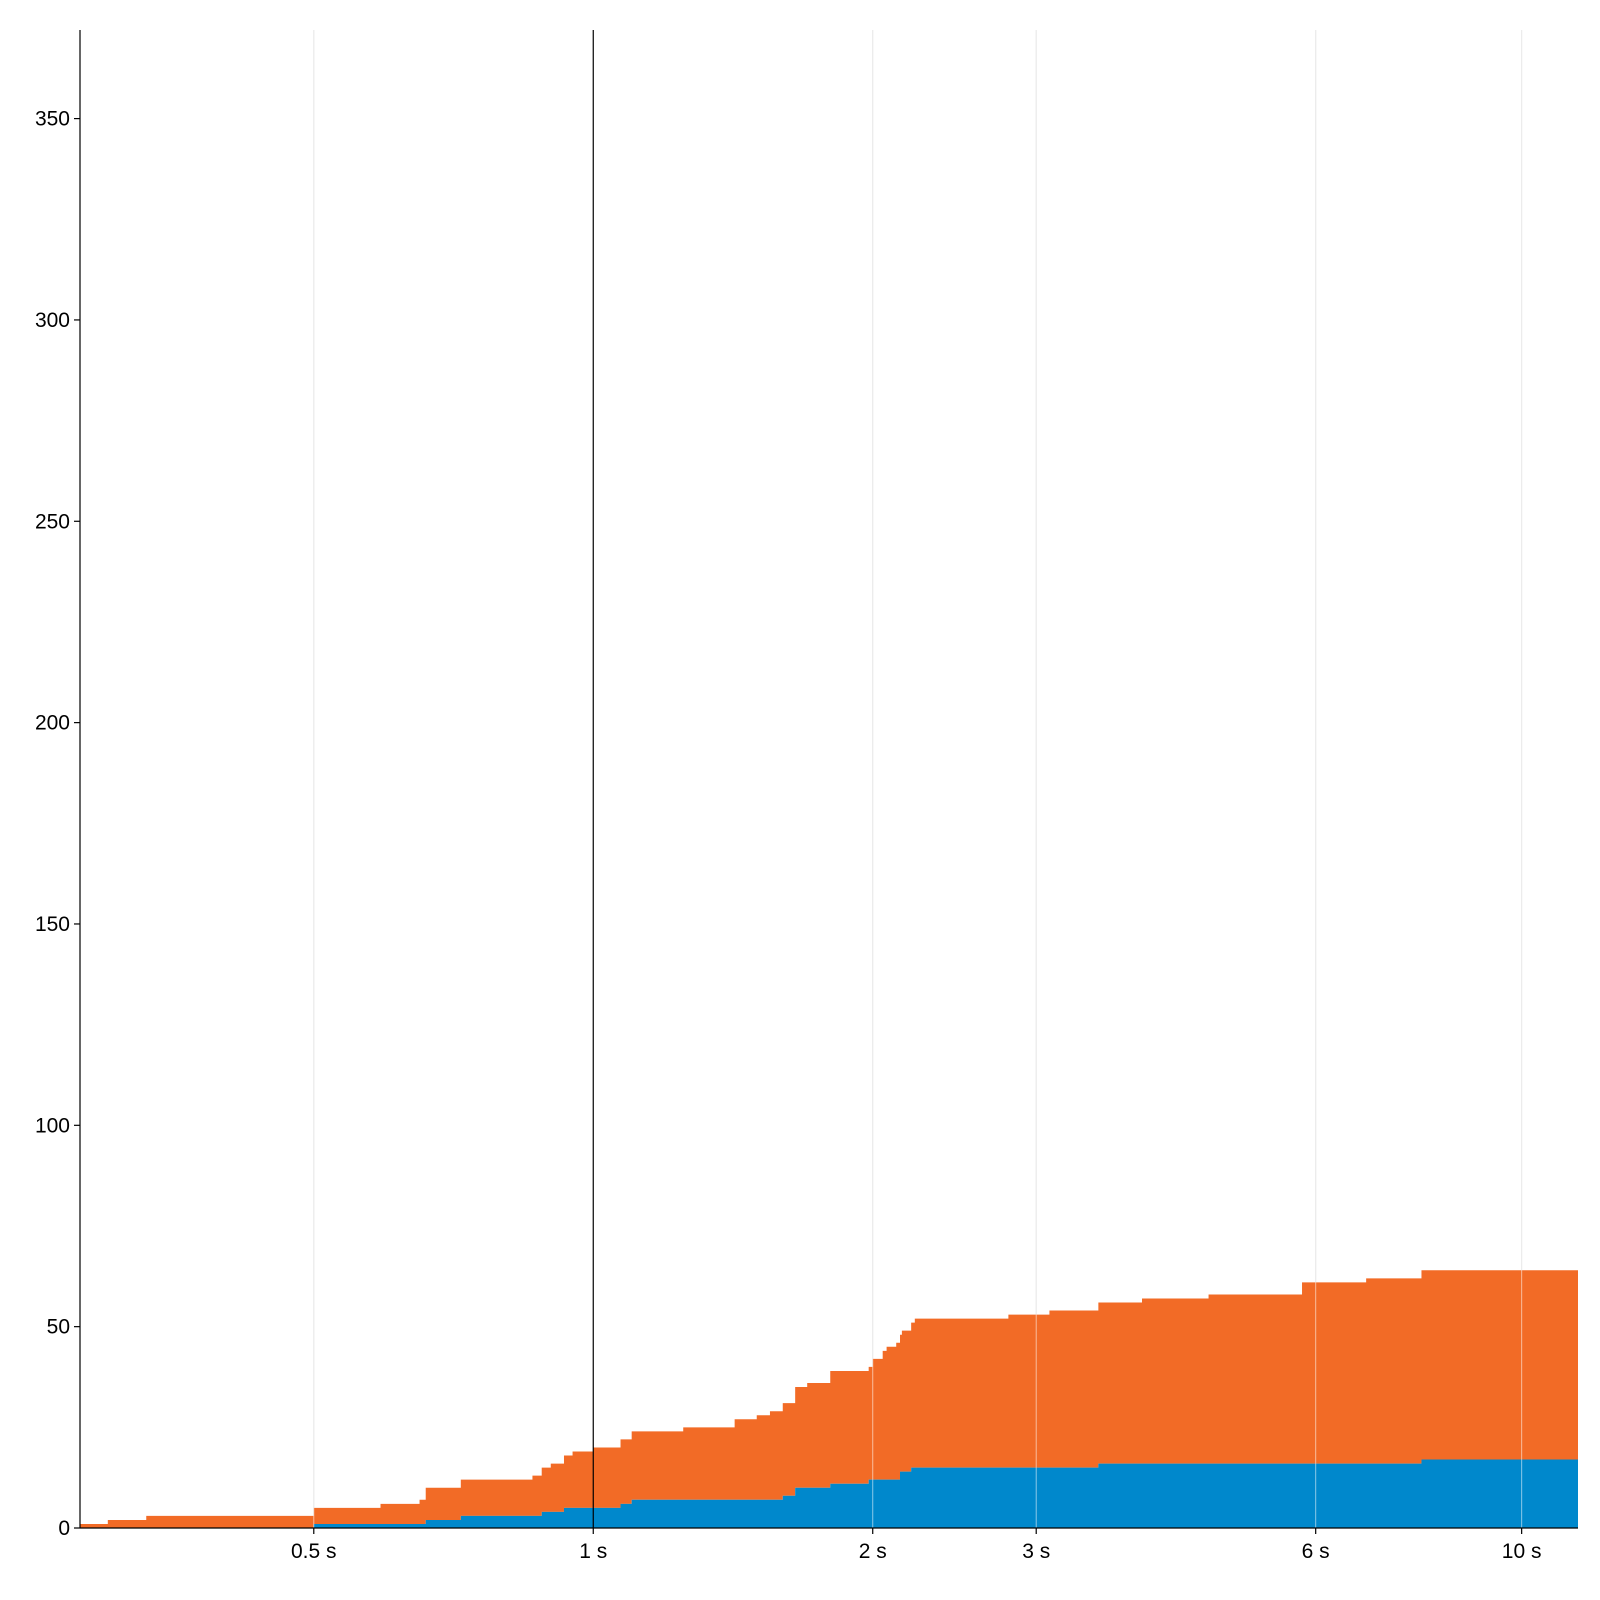 This screenshot has width=1600, height=1600. I want to click on y-tick-label-3: 150, so click(52, 924).